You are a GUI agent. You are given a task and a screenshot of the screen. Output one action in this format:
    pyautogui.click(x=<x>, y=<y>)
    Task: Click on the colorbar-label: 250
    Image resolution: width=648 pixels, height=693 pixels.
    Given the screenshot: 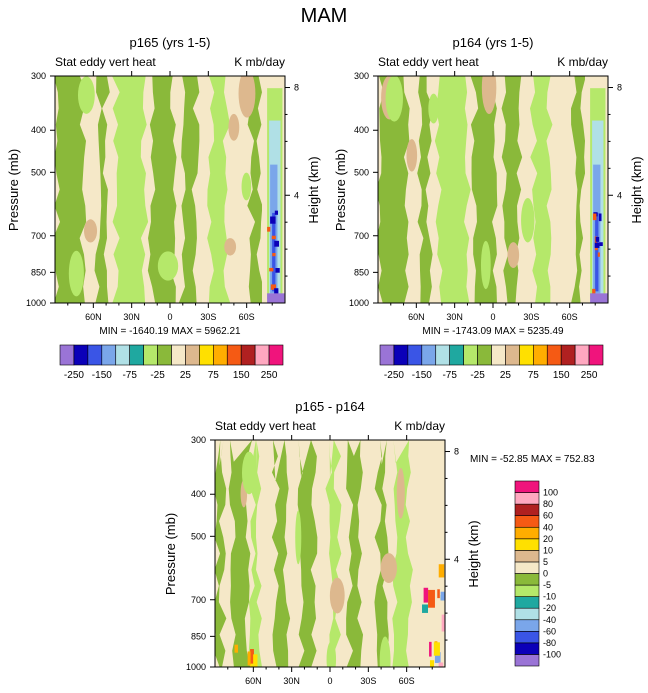 What is the action you would take?
    pyautogui.click(x=269, y=375)
    